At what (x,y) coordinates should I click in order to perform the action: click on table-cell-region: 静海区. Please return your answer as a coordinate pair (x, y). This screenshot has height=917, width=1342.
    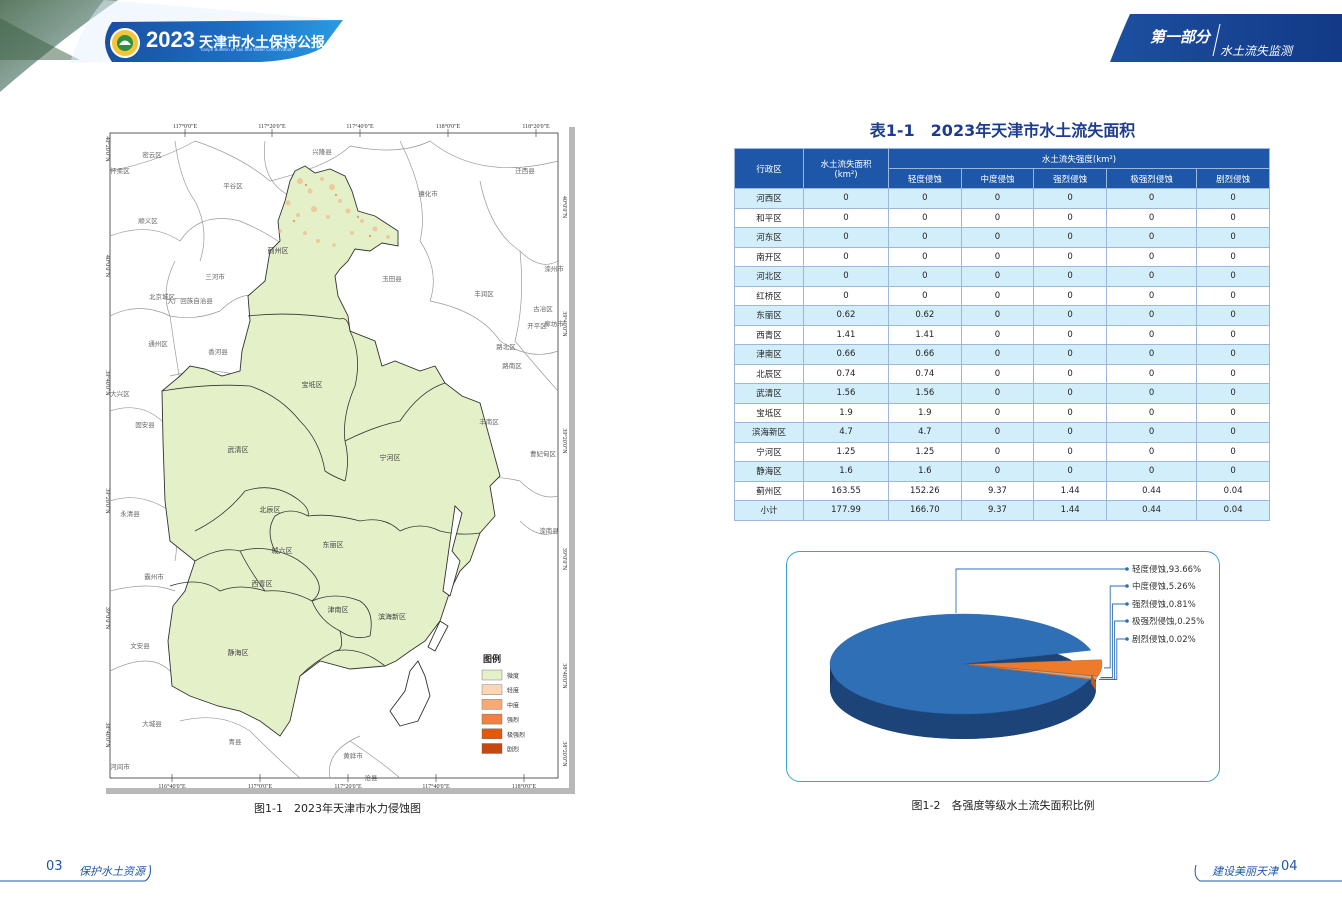
    Looking at the image, I should click on (769, 471).